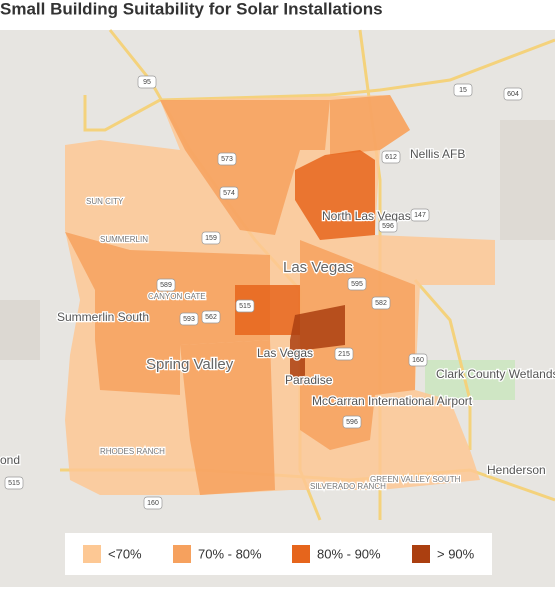 This screenshot has height=592, width=555. Describe the element at coordinates (10, 460) in the screenshot. I see `place-label: ond` at that location.